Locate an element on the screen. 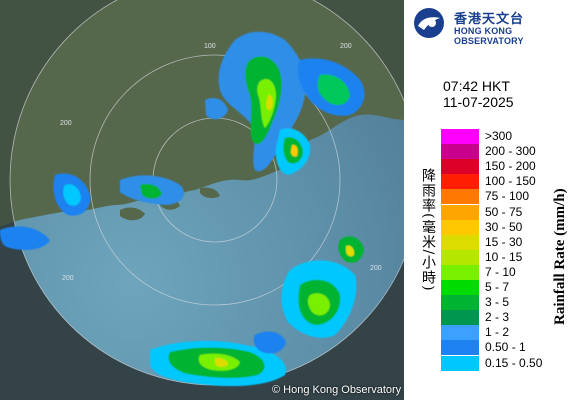 This screenshot has width=577, height=400. legend-label: 15 - 30 is located at coordinates (504, 241).